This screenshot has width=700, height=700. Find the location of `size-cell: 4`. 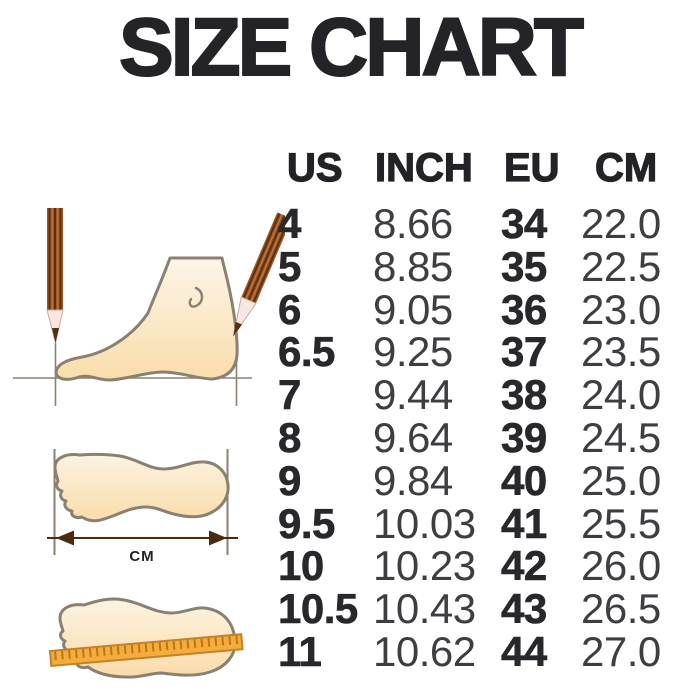

size-cell: 4 is located at coordinates (290, 223).